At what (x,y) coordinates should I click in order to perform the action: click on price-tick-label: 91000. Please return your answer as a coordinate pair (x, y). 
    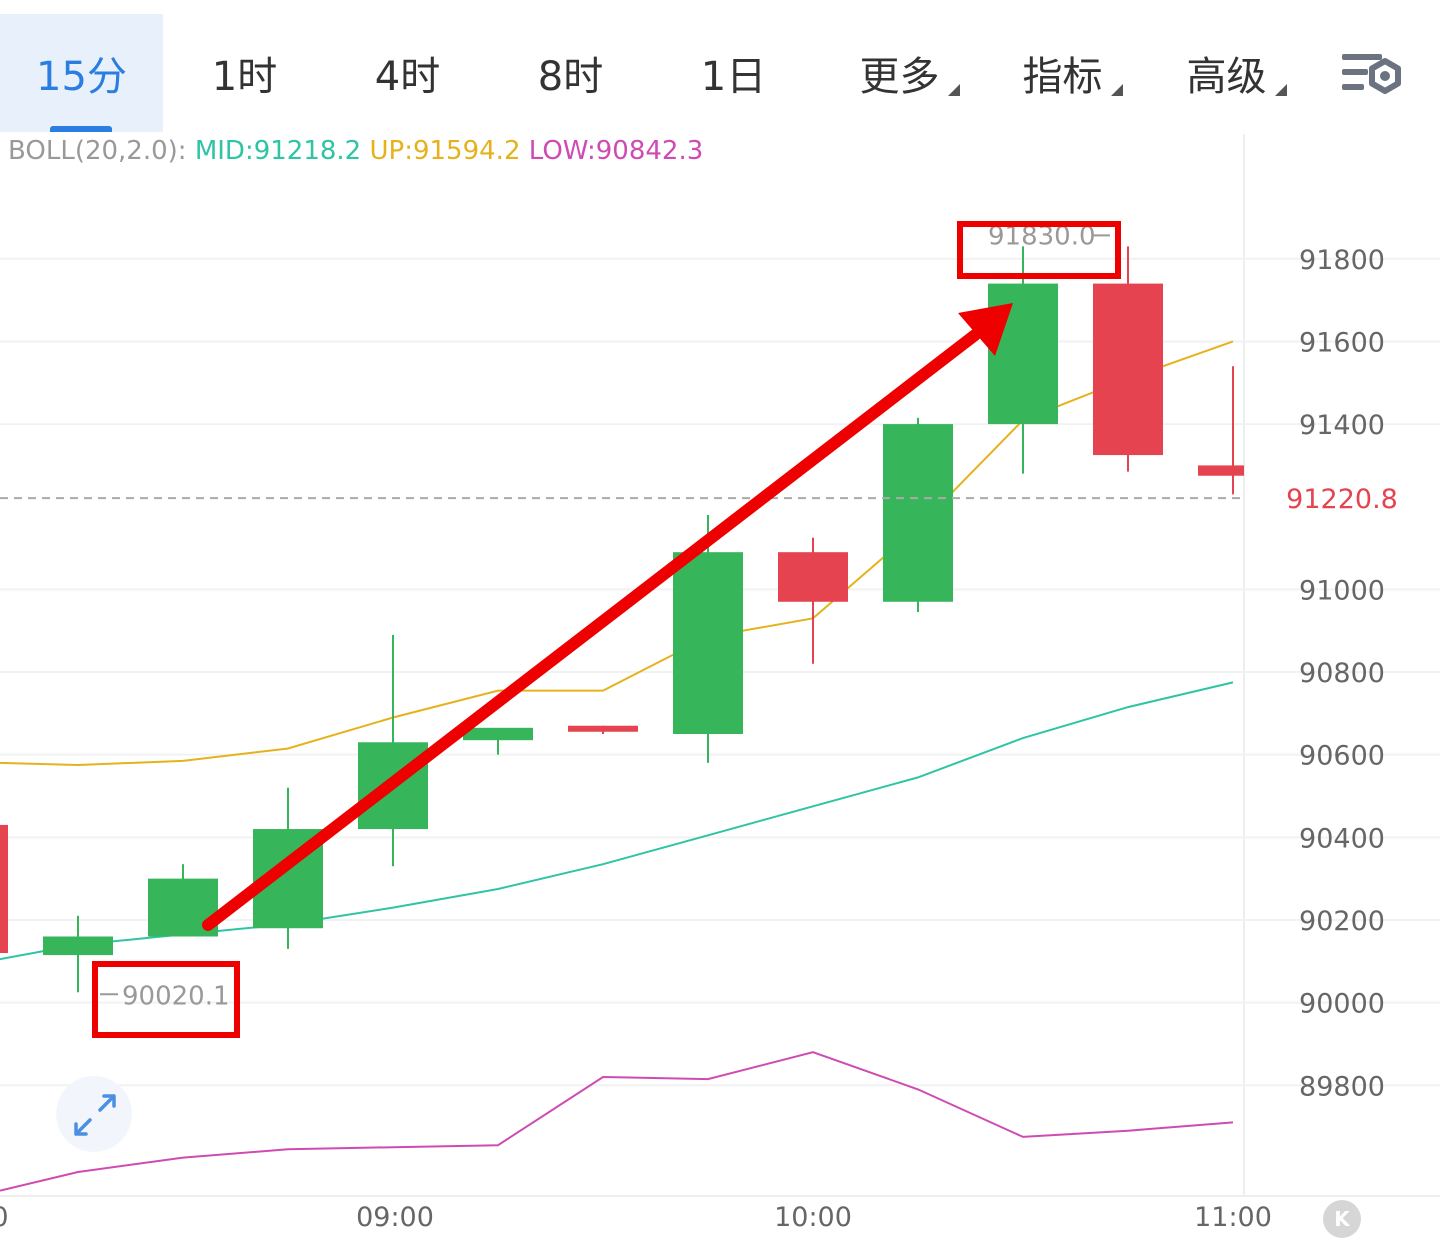
    Looking at the image, I should click on (1342, 590).